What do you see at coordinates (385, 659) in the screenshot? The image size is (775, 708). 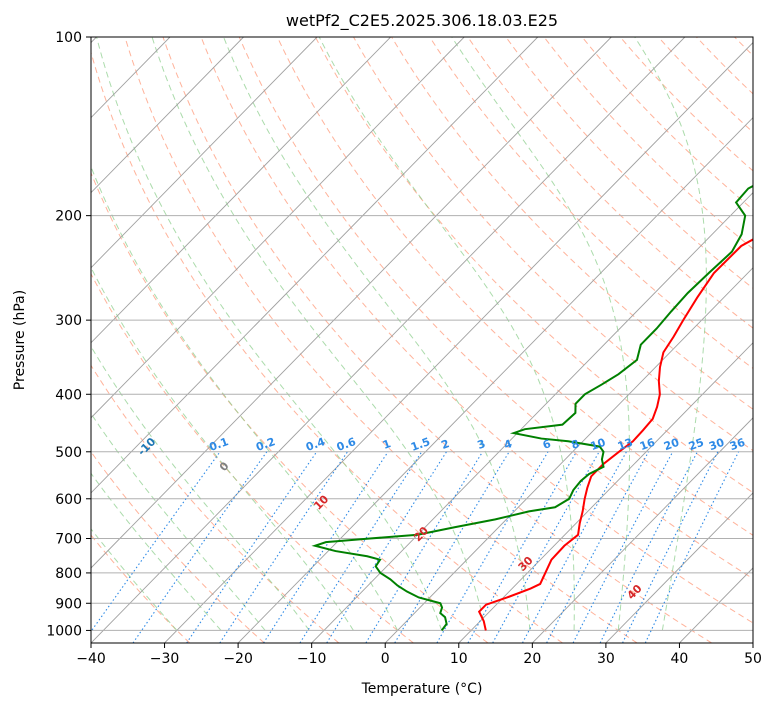 I see `x-tick-label: 0` at bounding box center [385, 659].